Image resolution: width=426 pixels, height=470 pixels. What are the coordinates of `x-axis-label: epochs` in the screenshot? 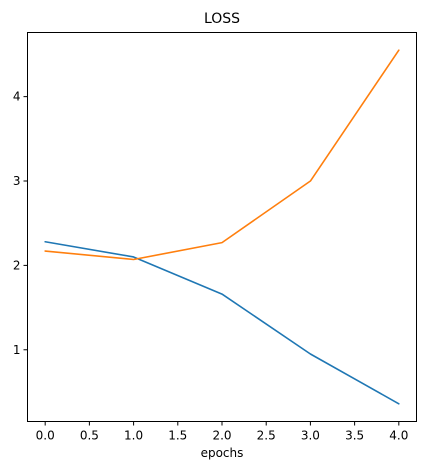 It's located at (222, 453).